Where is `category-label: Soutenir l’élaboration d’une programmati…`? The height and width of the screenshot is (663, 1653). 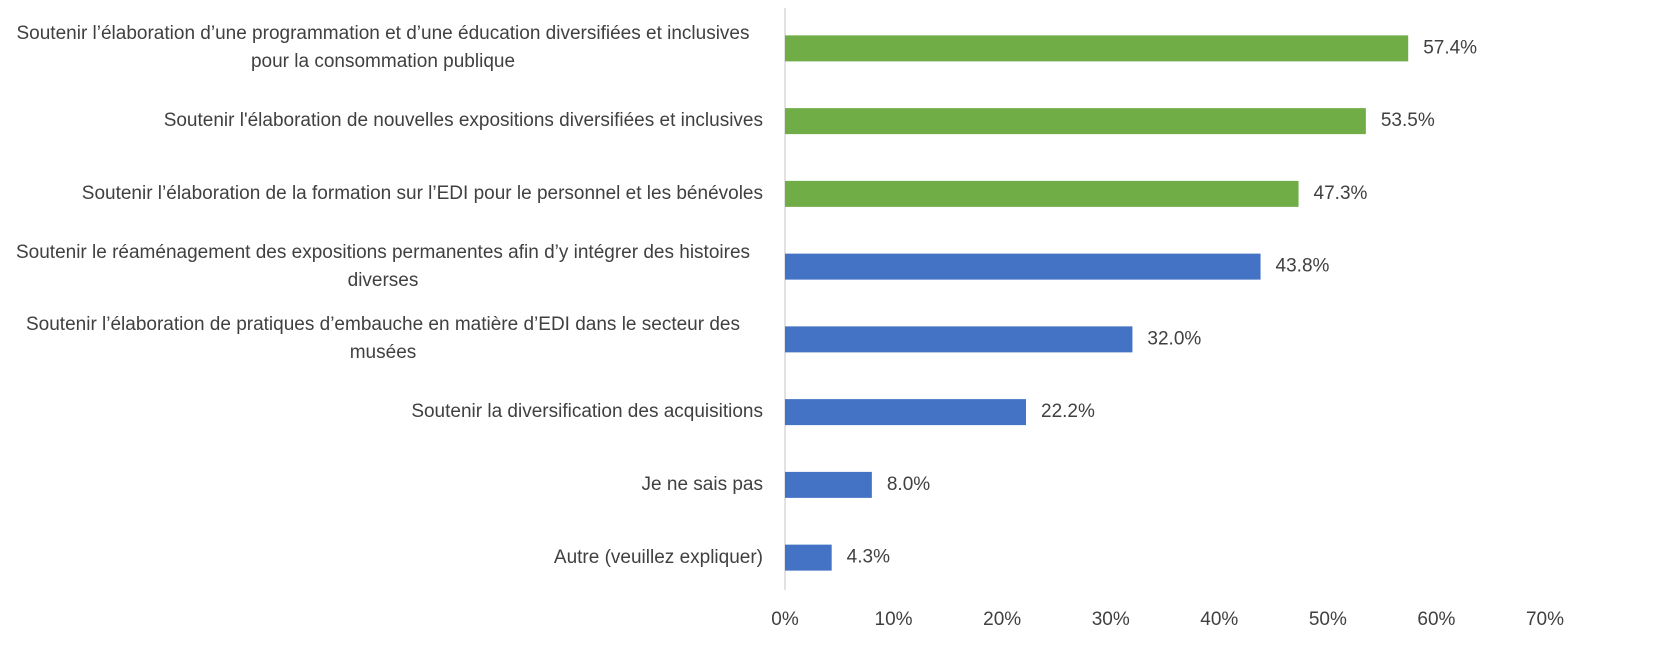 category-label: Soutenir l’élaboration d’une programmati… is located at coordinates (383, 48).